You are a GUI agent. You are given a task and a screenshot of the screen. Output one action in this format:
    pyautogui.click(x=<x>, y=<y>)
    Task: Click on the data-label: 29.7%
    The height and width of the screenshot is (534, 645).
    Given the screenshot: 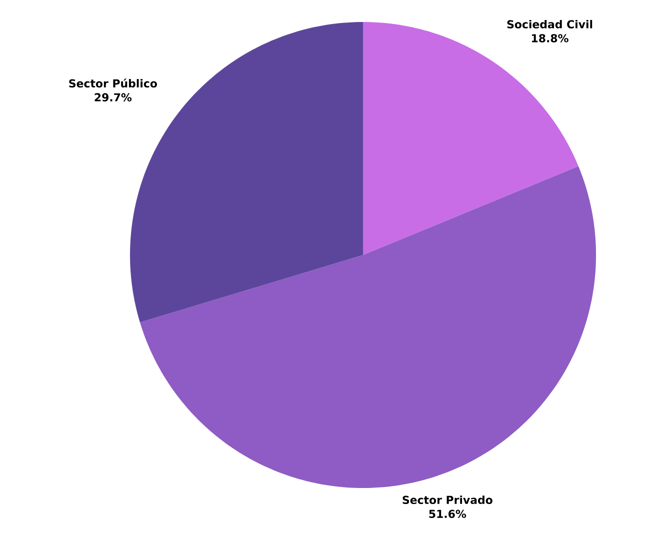 What is the action you would take?
    pyautogui.click(x=113, y=97)
    